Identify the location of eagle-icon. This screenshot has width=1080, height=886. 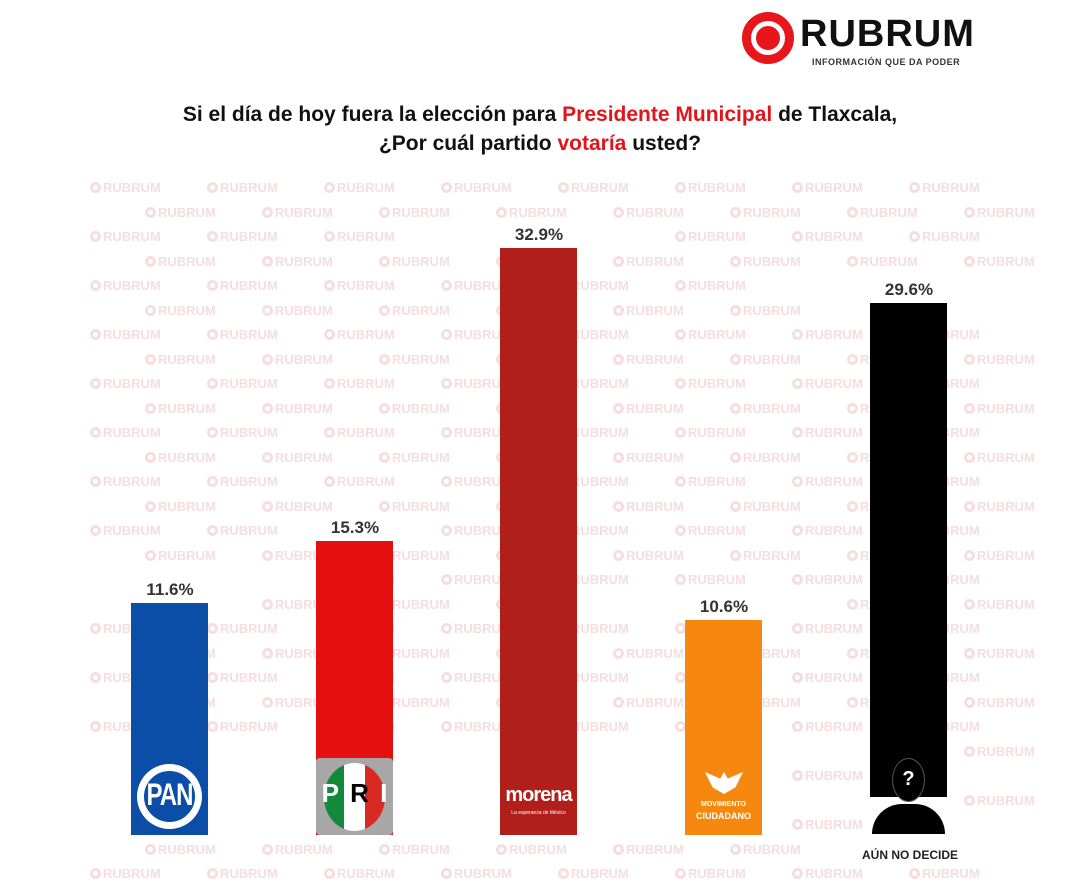
(724, 783).